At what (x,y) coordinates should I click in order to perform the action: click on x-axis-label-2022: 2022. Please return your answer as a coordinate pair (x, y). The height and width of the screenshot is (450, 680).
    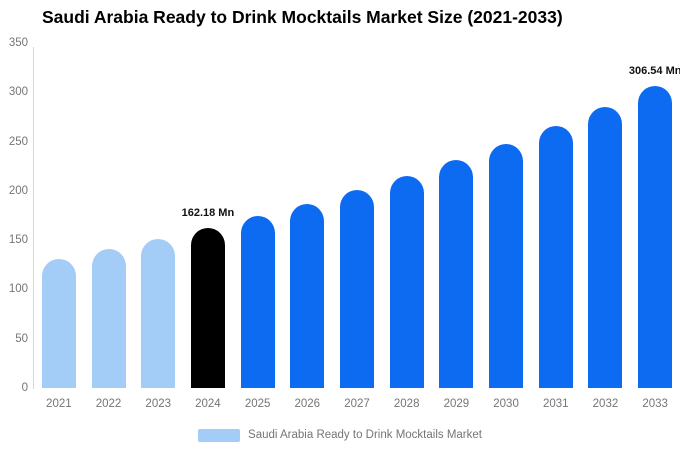
    Looking at the image, I should click on (108, 404).